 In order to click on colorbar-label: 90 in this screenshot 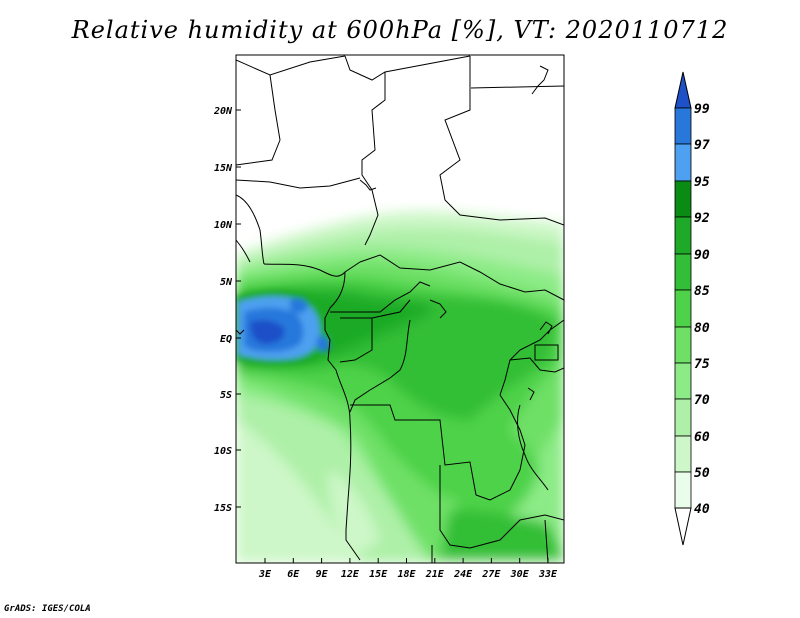, I will do `click(702, 255)`.